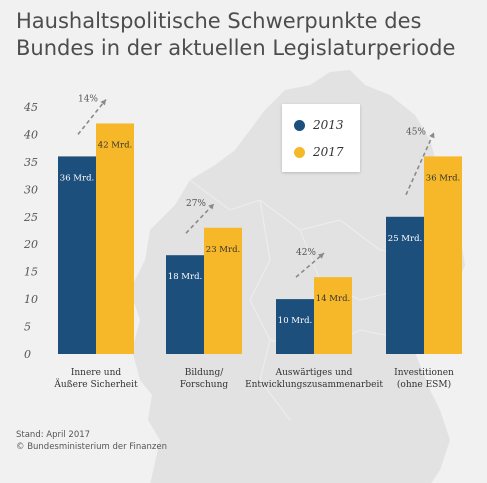 This screenshot has height=483, width=487. I want to click on chart-legend: 2013 2017, so click(321, 138).